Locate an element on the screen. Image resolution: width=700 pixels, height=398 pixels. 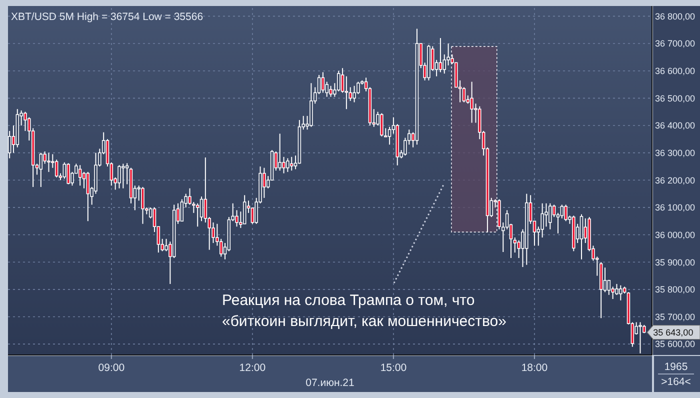
annotation: Реакция на слова Трампа о том, что «биткоин выглядит, как мошенничество» is located at coordinates (364, 311).